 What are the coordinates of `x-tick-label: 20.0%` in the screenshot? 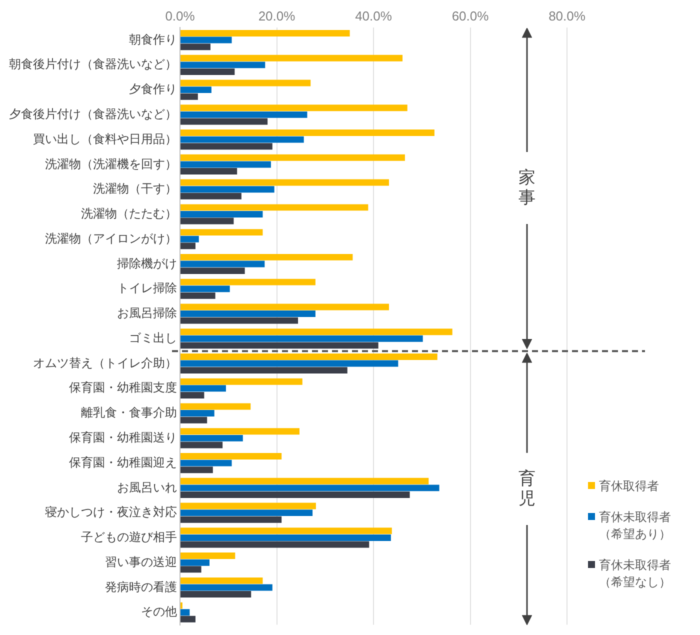 It's located at (277, 16).